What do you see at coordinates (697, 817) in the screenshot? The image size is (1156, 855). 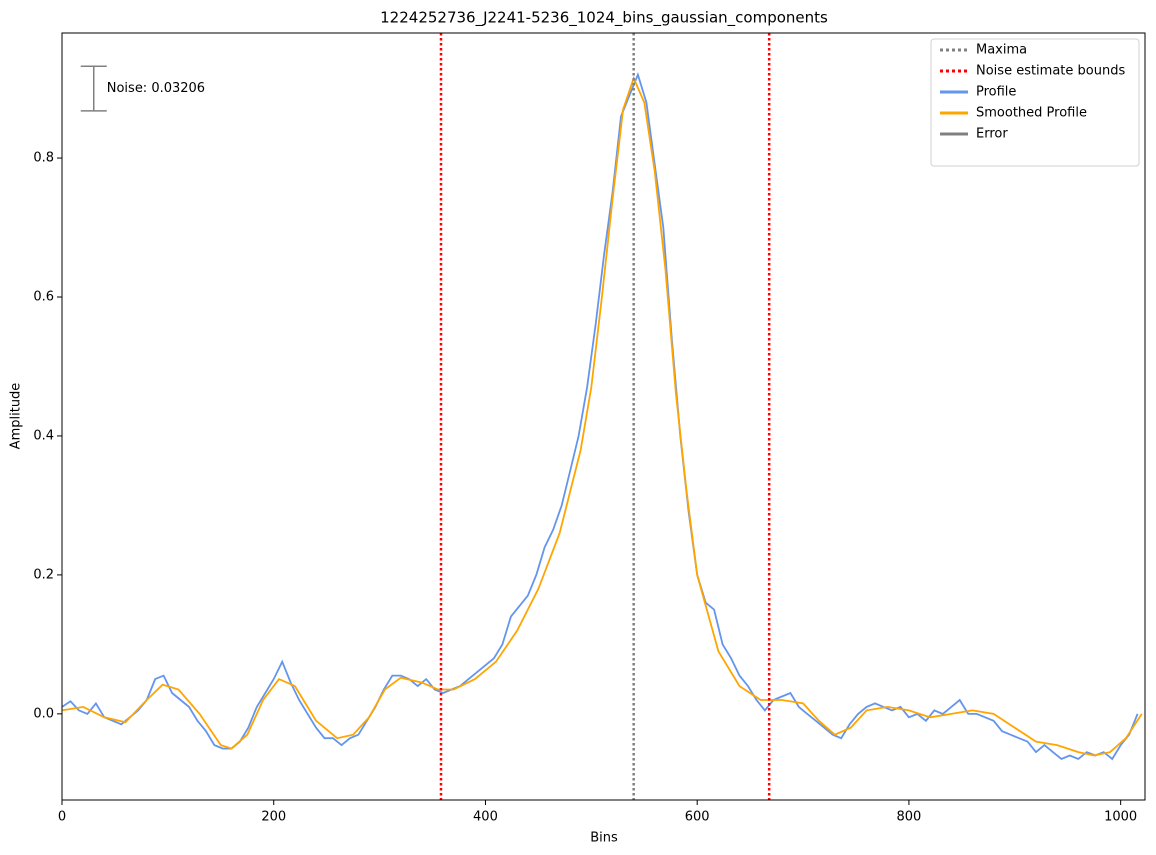 I see `x-tick-label: 600` at bounding box center [697, 817].